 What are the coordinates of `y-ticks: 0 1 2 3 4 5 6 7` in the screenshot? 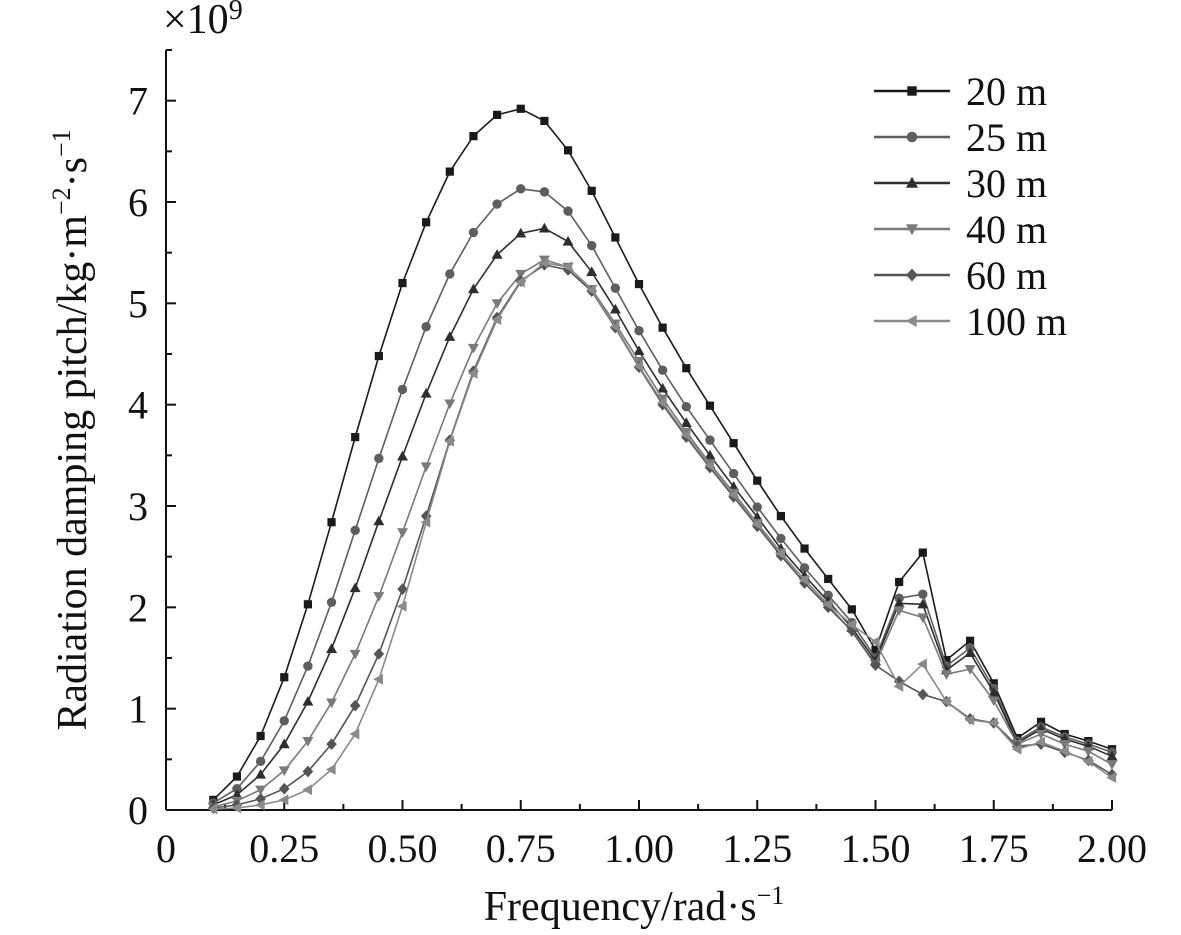 It's located at (152, 441).